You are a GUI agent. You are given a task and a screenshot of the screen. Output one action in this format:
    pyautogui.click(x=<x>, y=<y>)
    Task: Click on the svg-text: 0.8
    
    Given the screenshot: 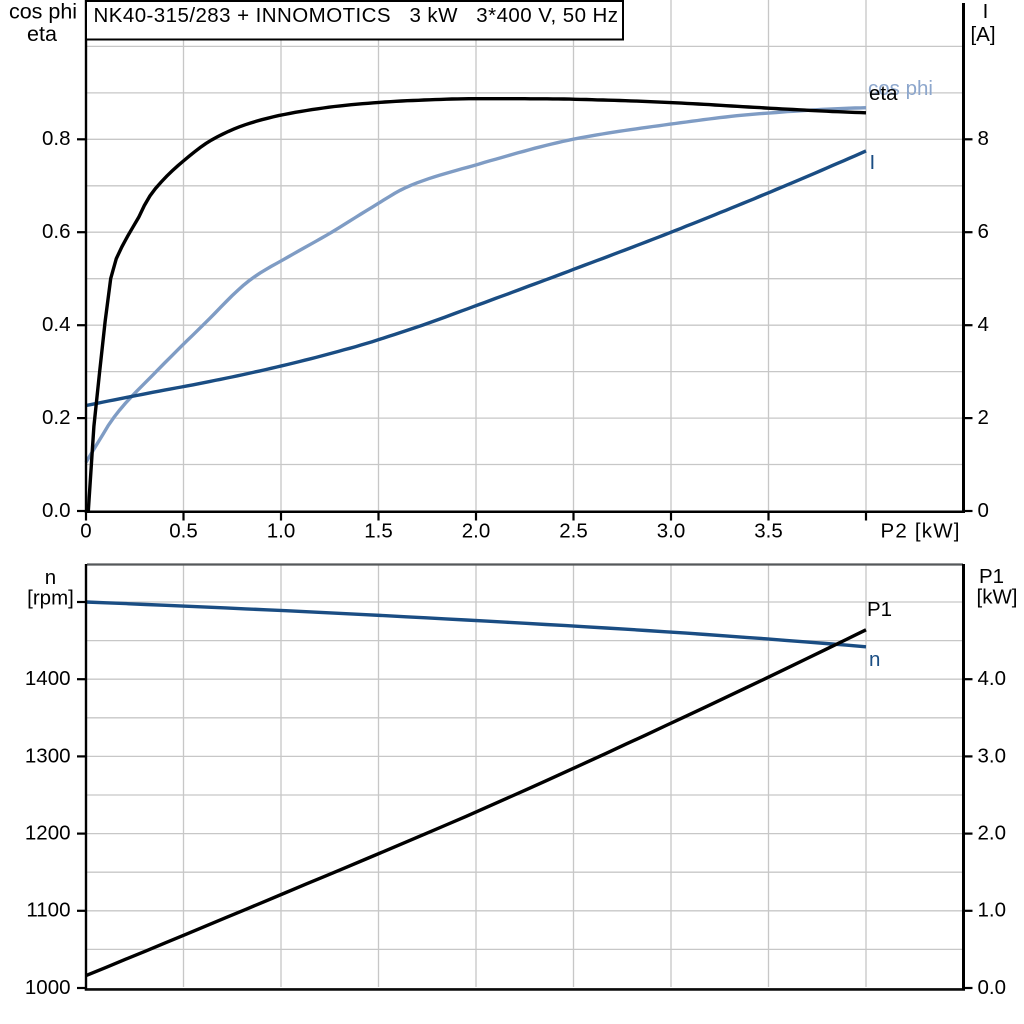 What is the action you would take?
    pyautogui.click(x=56, y=138)
    